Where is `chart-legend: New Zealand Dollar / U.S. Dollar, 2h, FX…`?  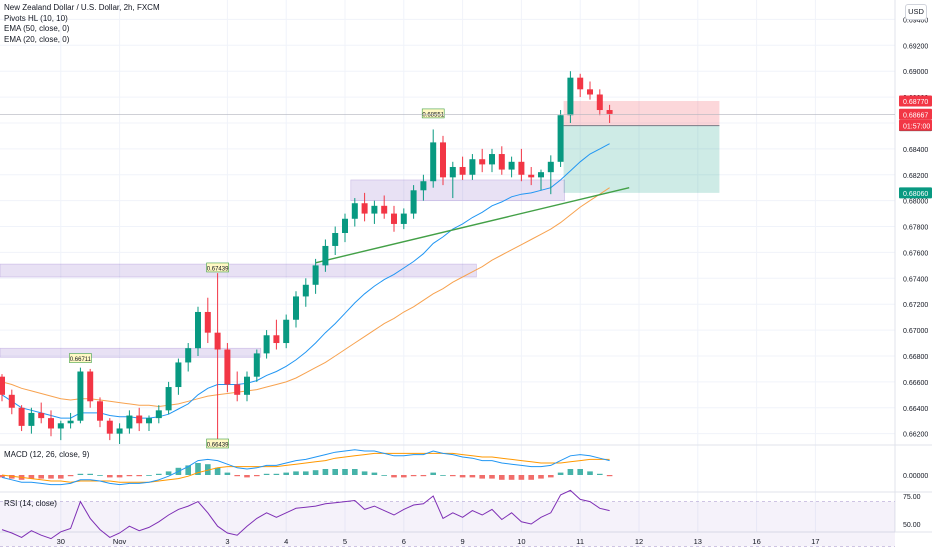 chart-legend: New Zealand Dollar / U.S. Dollar, 2h, FX… is located at coordinates (82, 24).